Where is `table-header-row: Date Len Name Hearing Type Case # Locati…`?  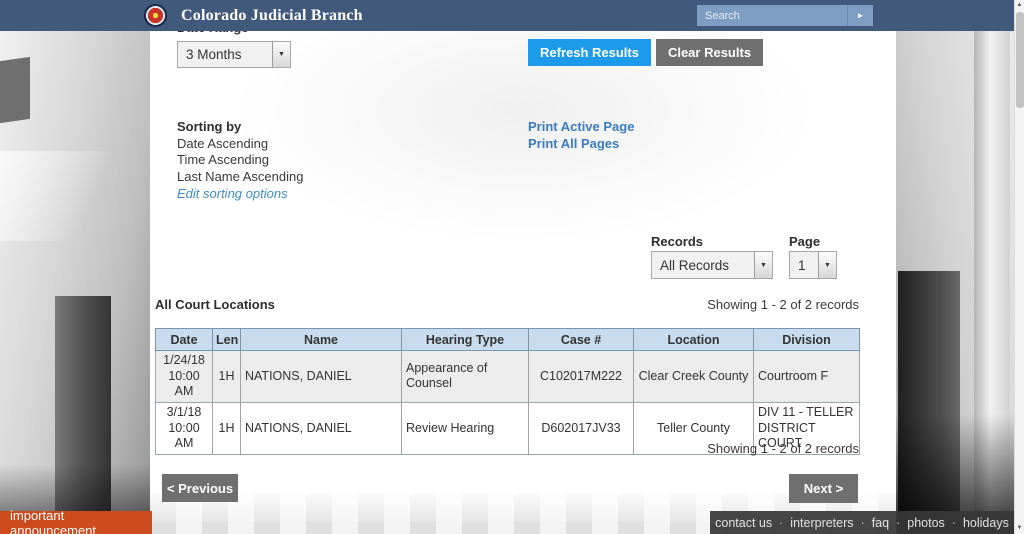
table-header-row: Date Len Name Hearing Type Case # Locati… is located at coordinates (507, 339).